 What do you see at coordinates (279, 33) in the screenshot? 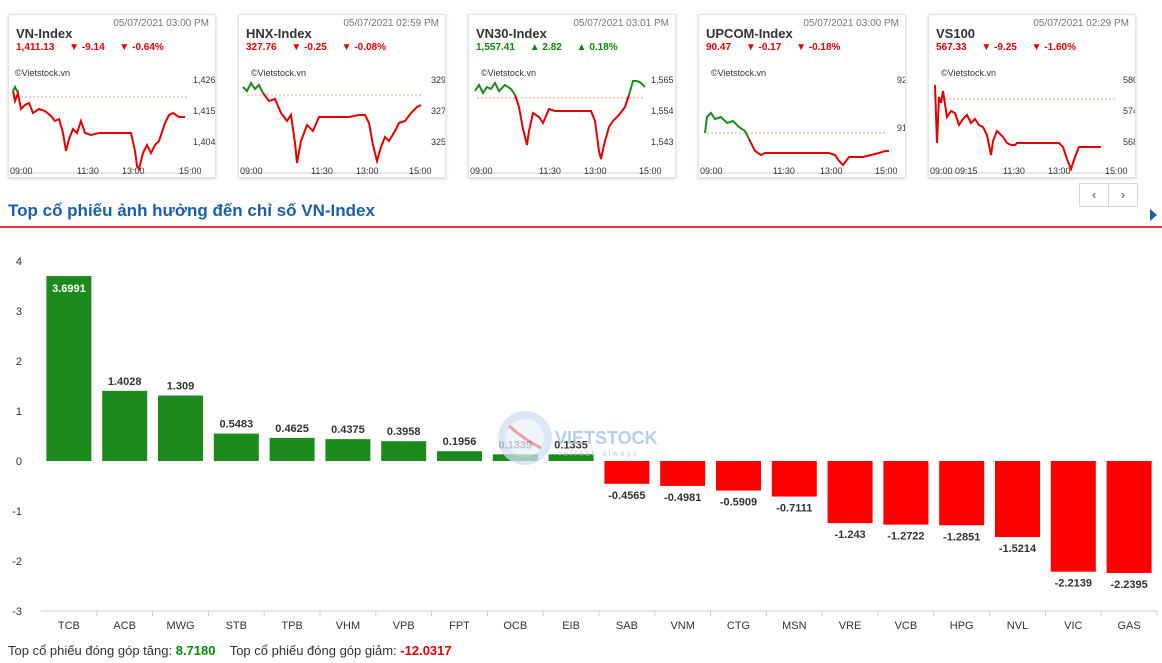
I see `card-name: HNX-Index` at bounding box center [279, 33].